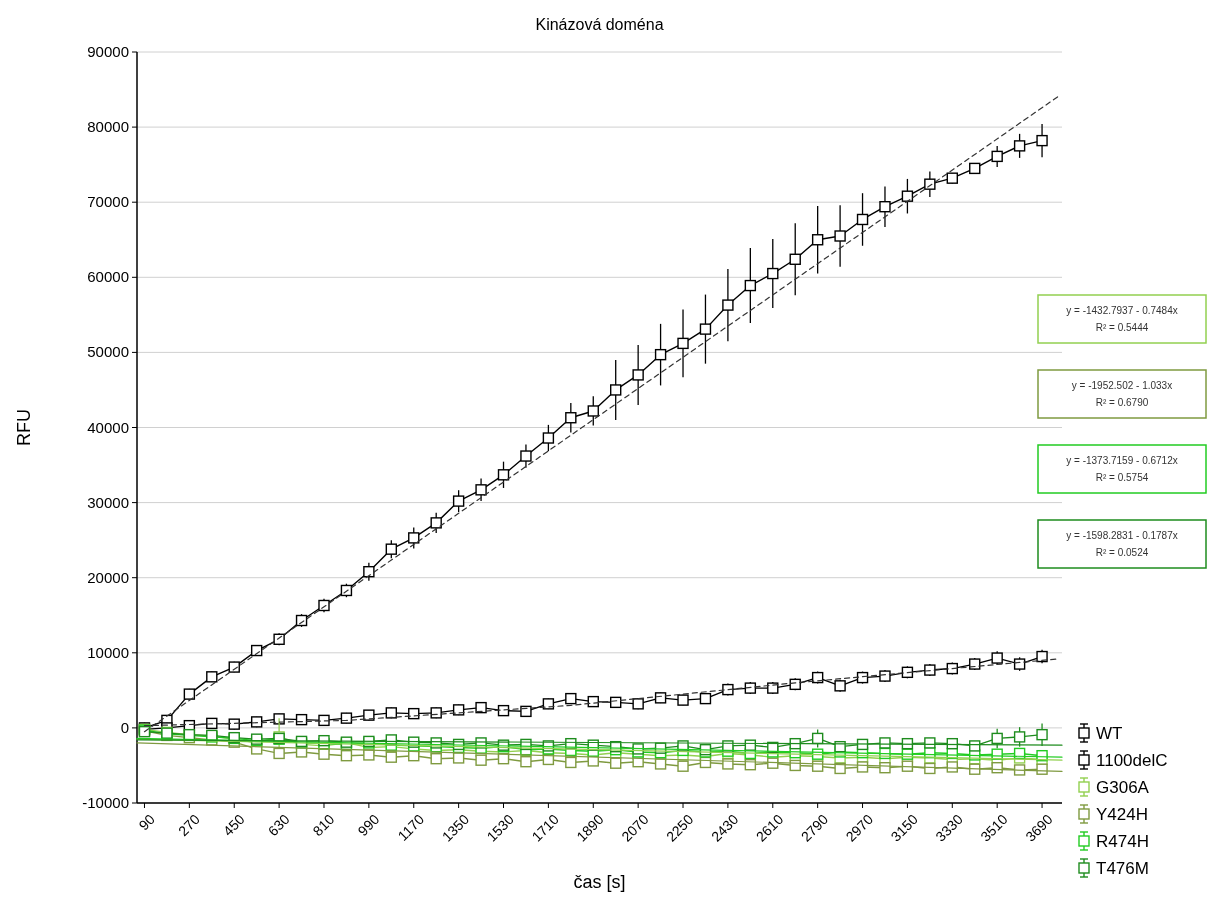 The width and height of the screenshot is (1222, 904). I want to click on y-tick-label: 90000, so click(108, 51).